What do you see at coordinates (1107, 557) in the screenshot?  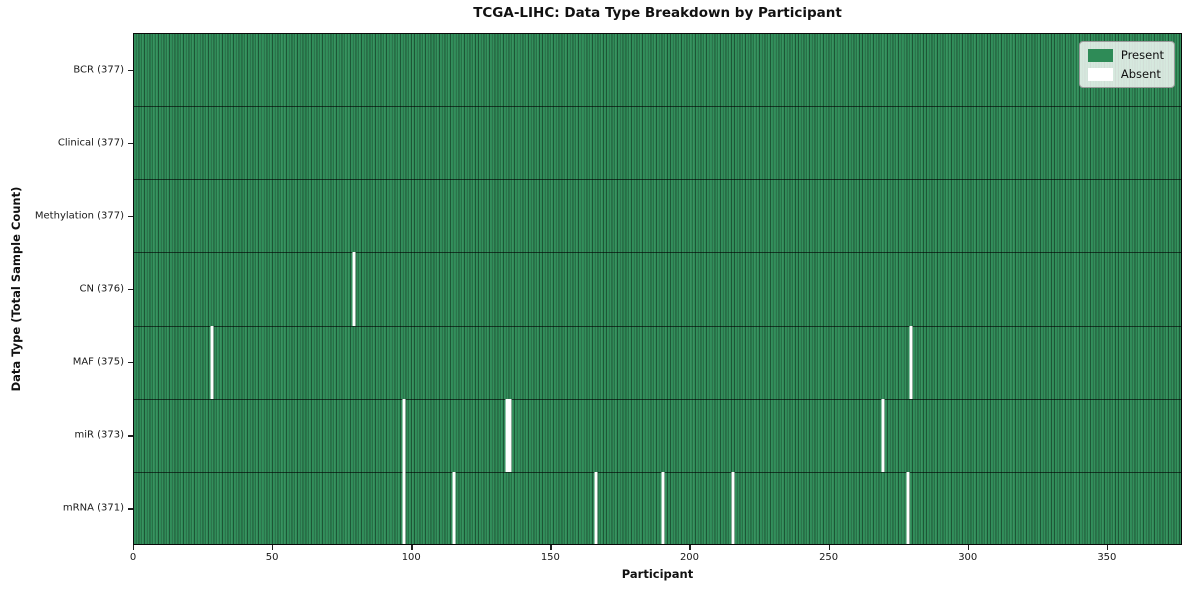 I see `x-tick-label: 350` at bounding box center [1107, 557].